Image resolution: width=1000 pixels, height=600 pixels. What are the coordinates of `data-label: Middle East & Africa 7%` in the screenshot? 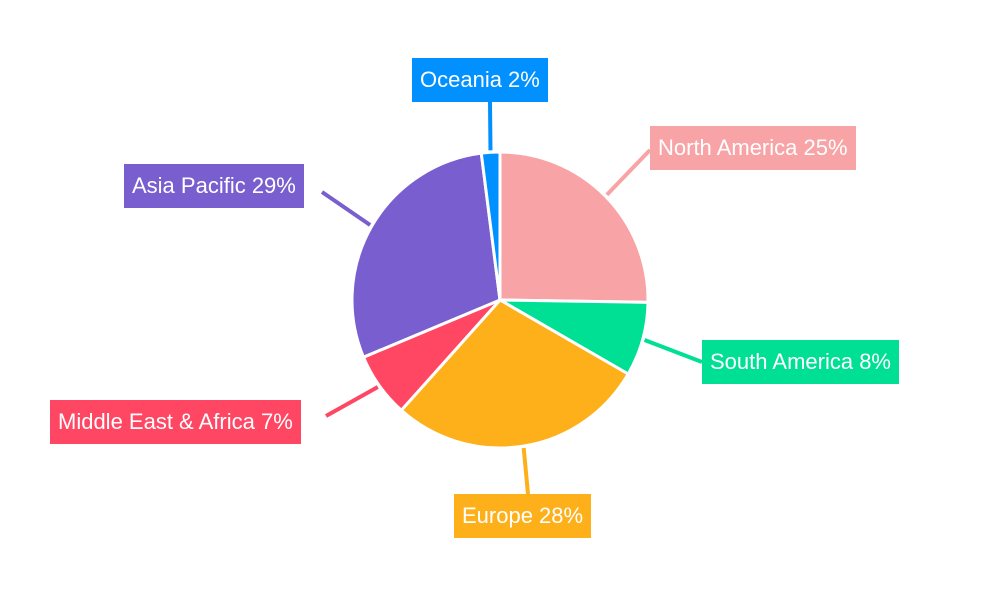 It's located at (175, 422).